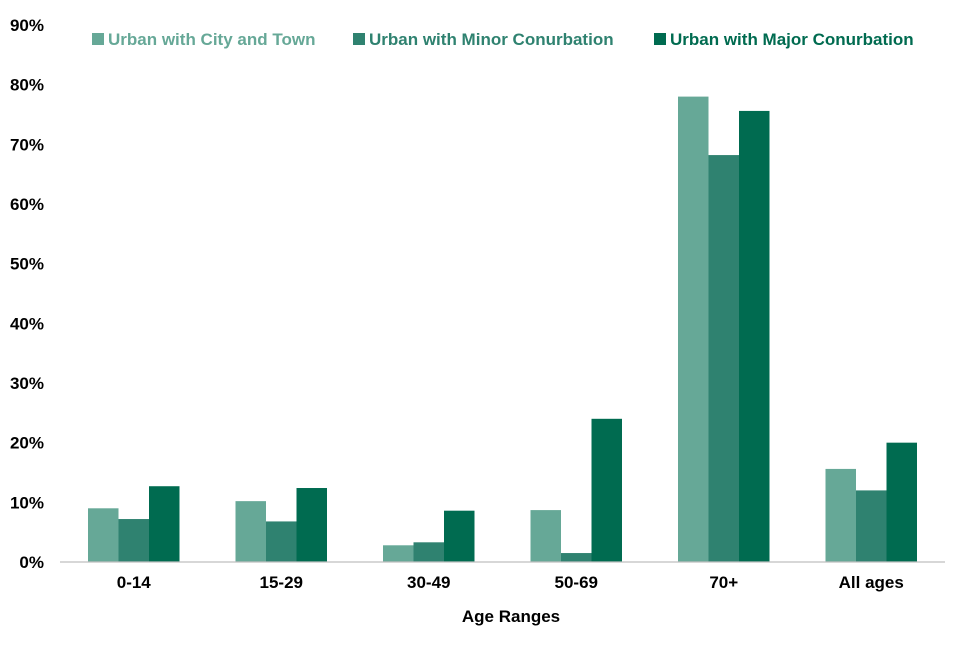 Image resolution: width=960 pixels, height=645 pixels. What do you see at coordinates (27, 144) in the screenshot?
I see `y-tick-label: 70%` at bounding box center [27, 144].